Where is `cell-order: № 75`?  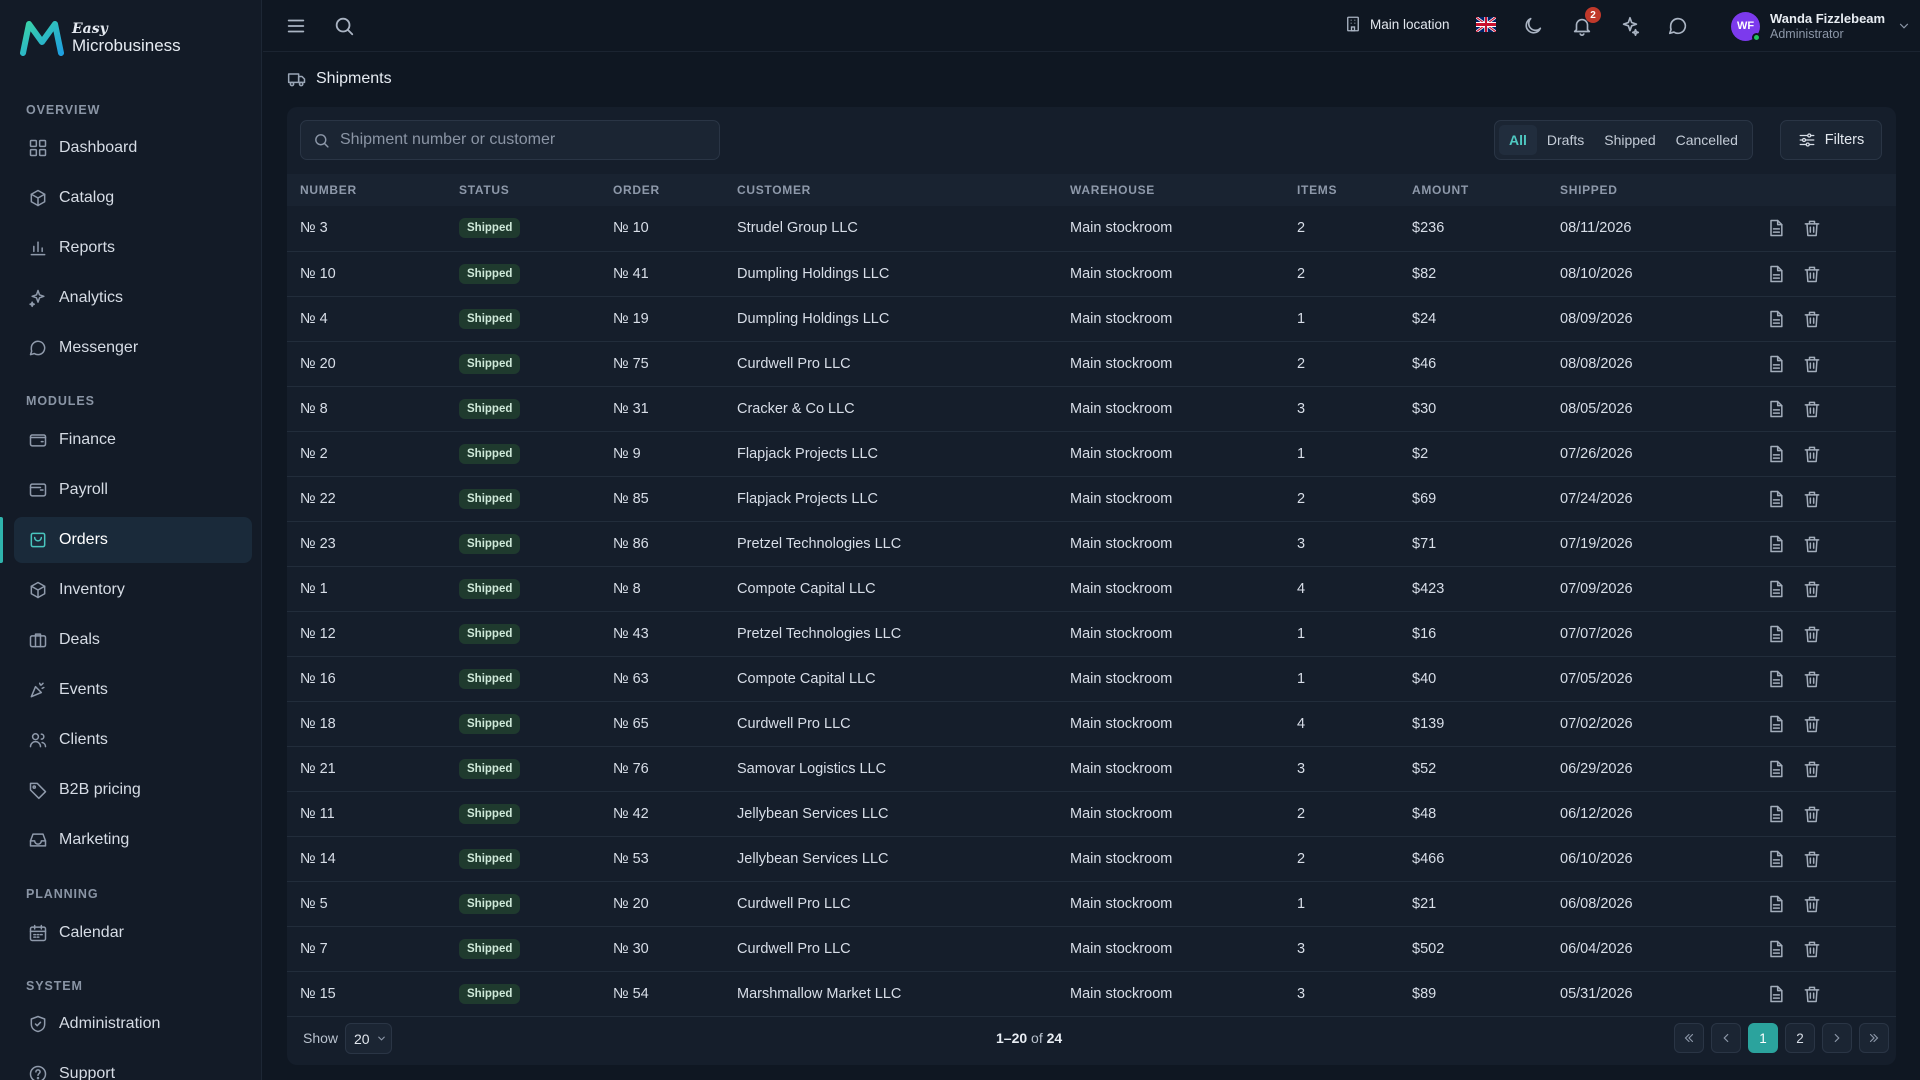
cell-order: № 75 is located at coordinates (631, 363).